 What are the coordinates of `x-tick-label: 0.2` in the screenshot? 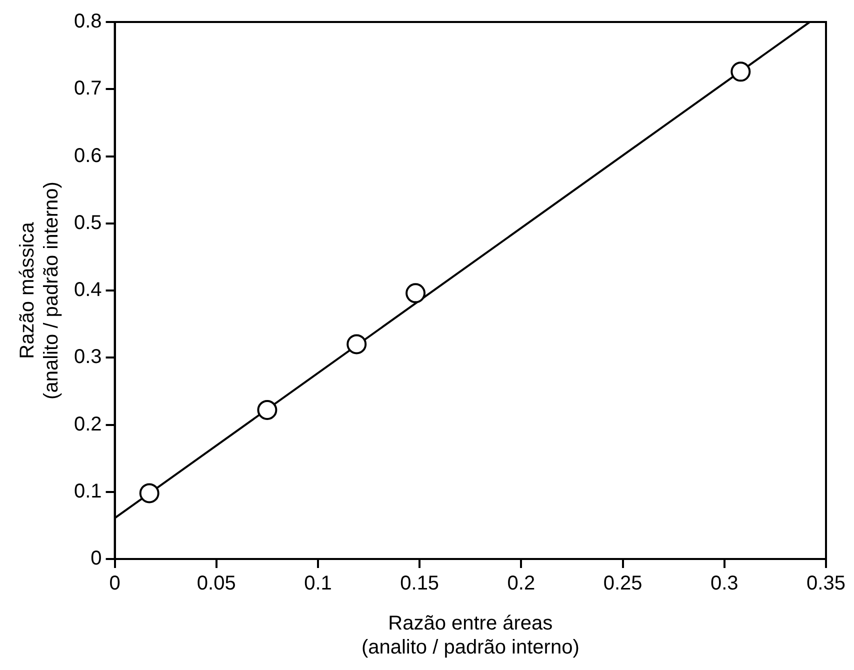 It's located at (521, 583).